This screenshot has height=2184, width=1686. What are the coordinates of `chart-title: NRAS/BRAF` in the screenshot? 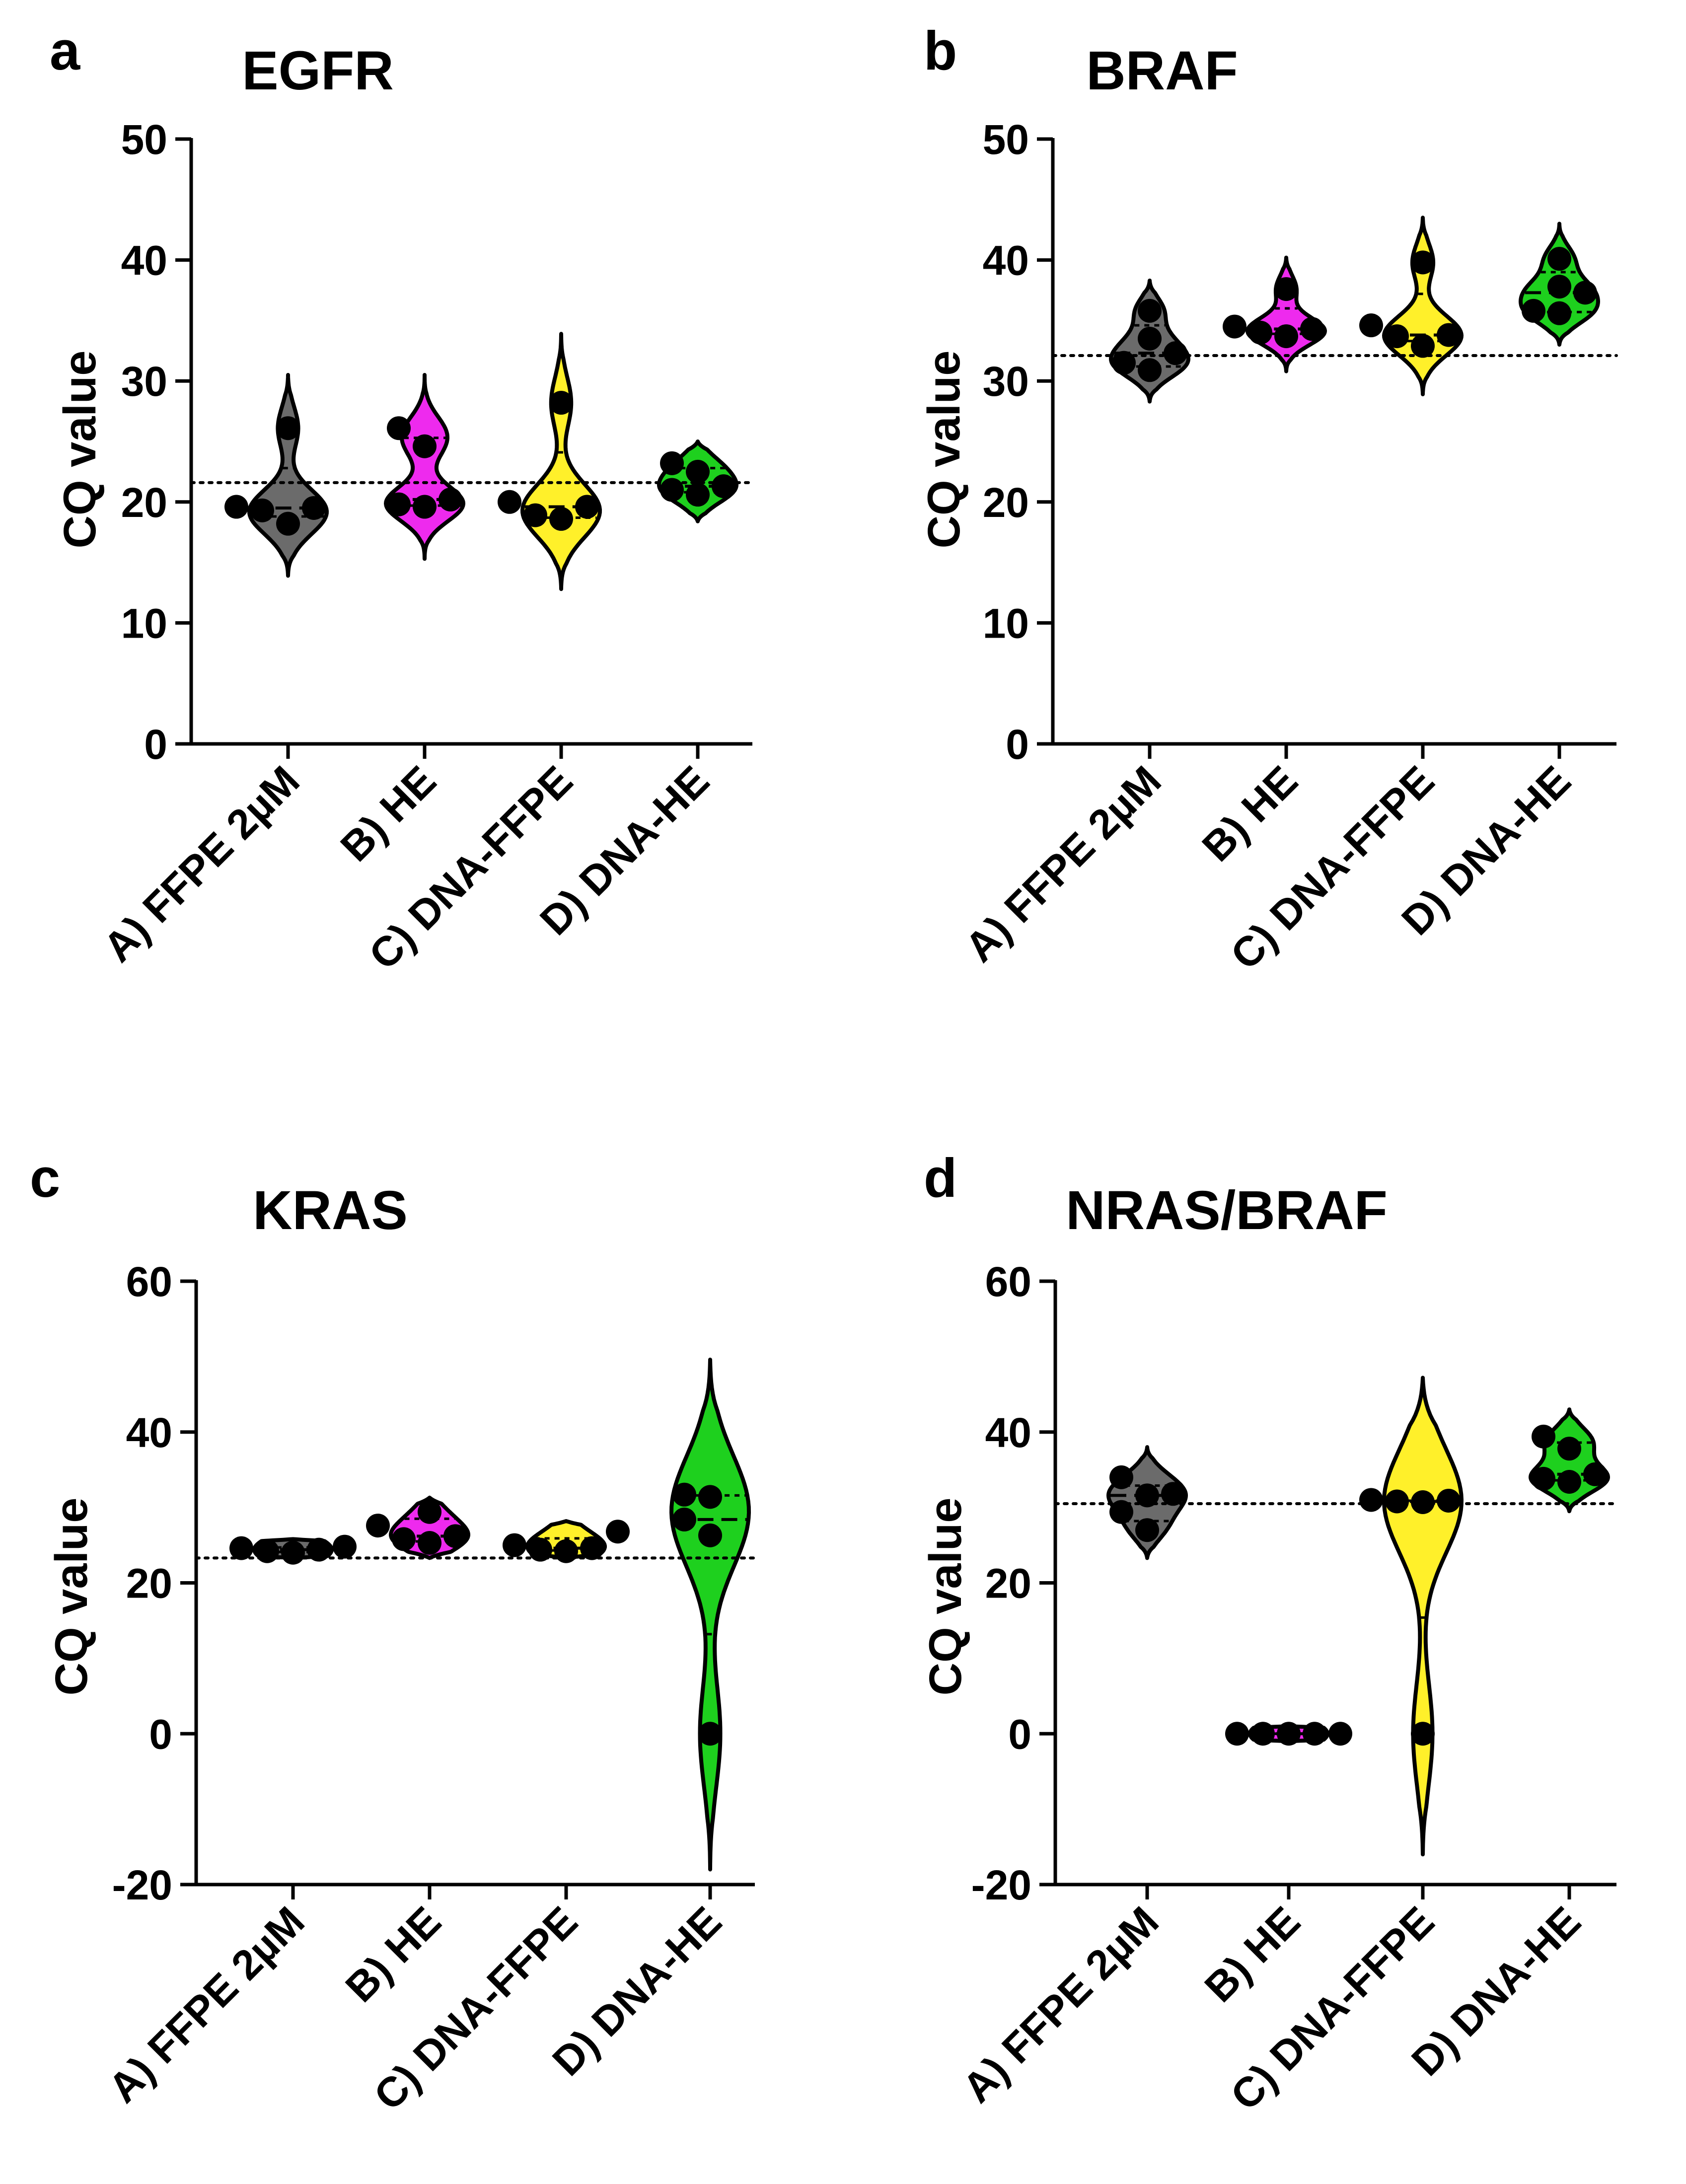 It's located at (1227, 1210).